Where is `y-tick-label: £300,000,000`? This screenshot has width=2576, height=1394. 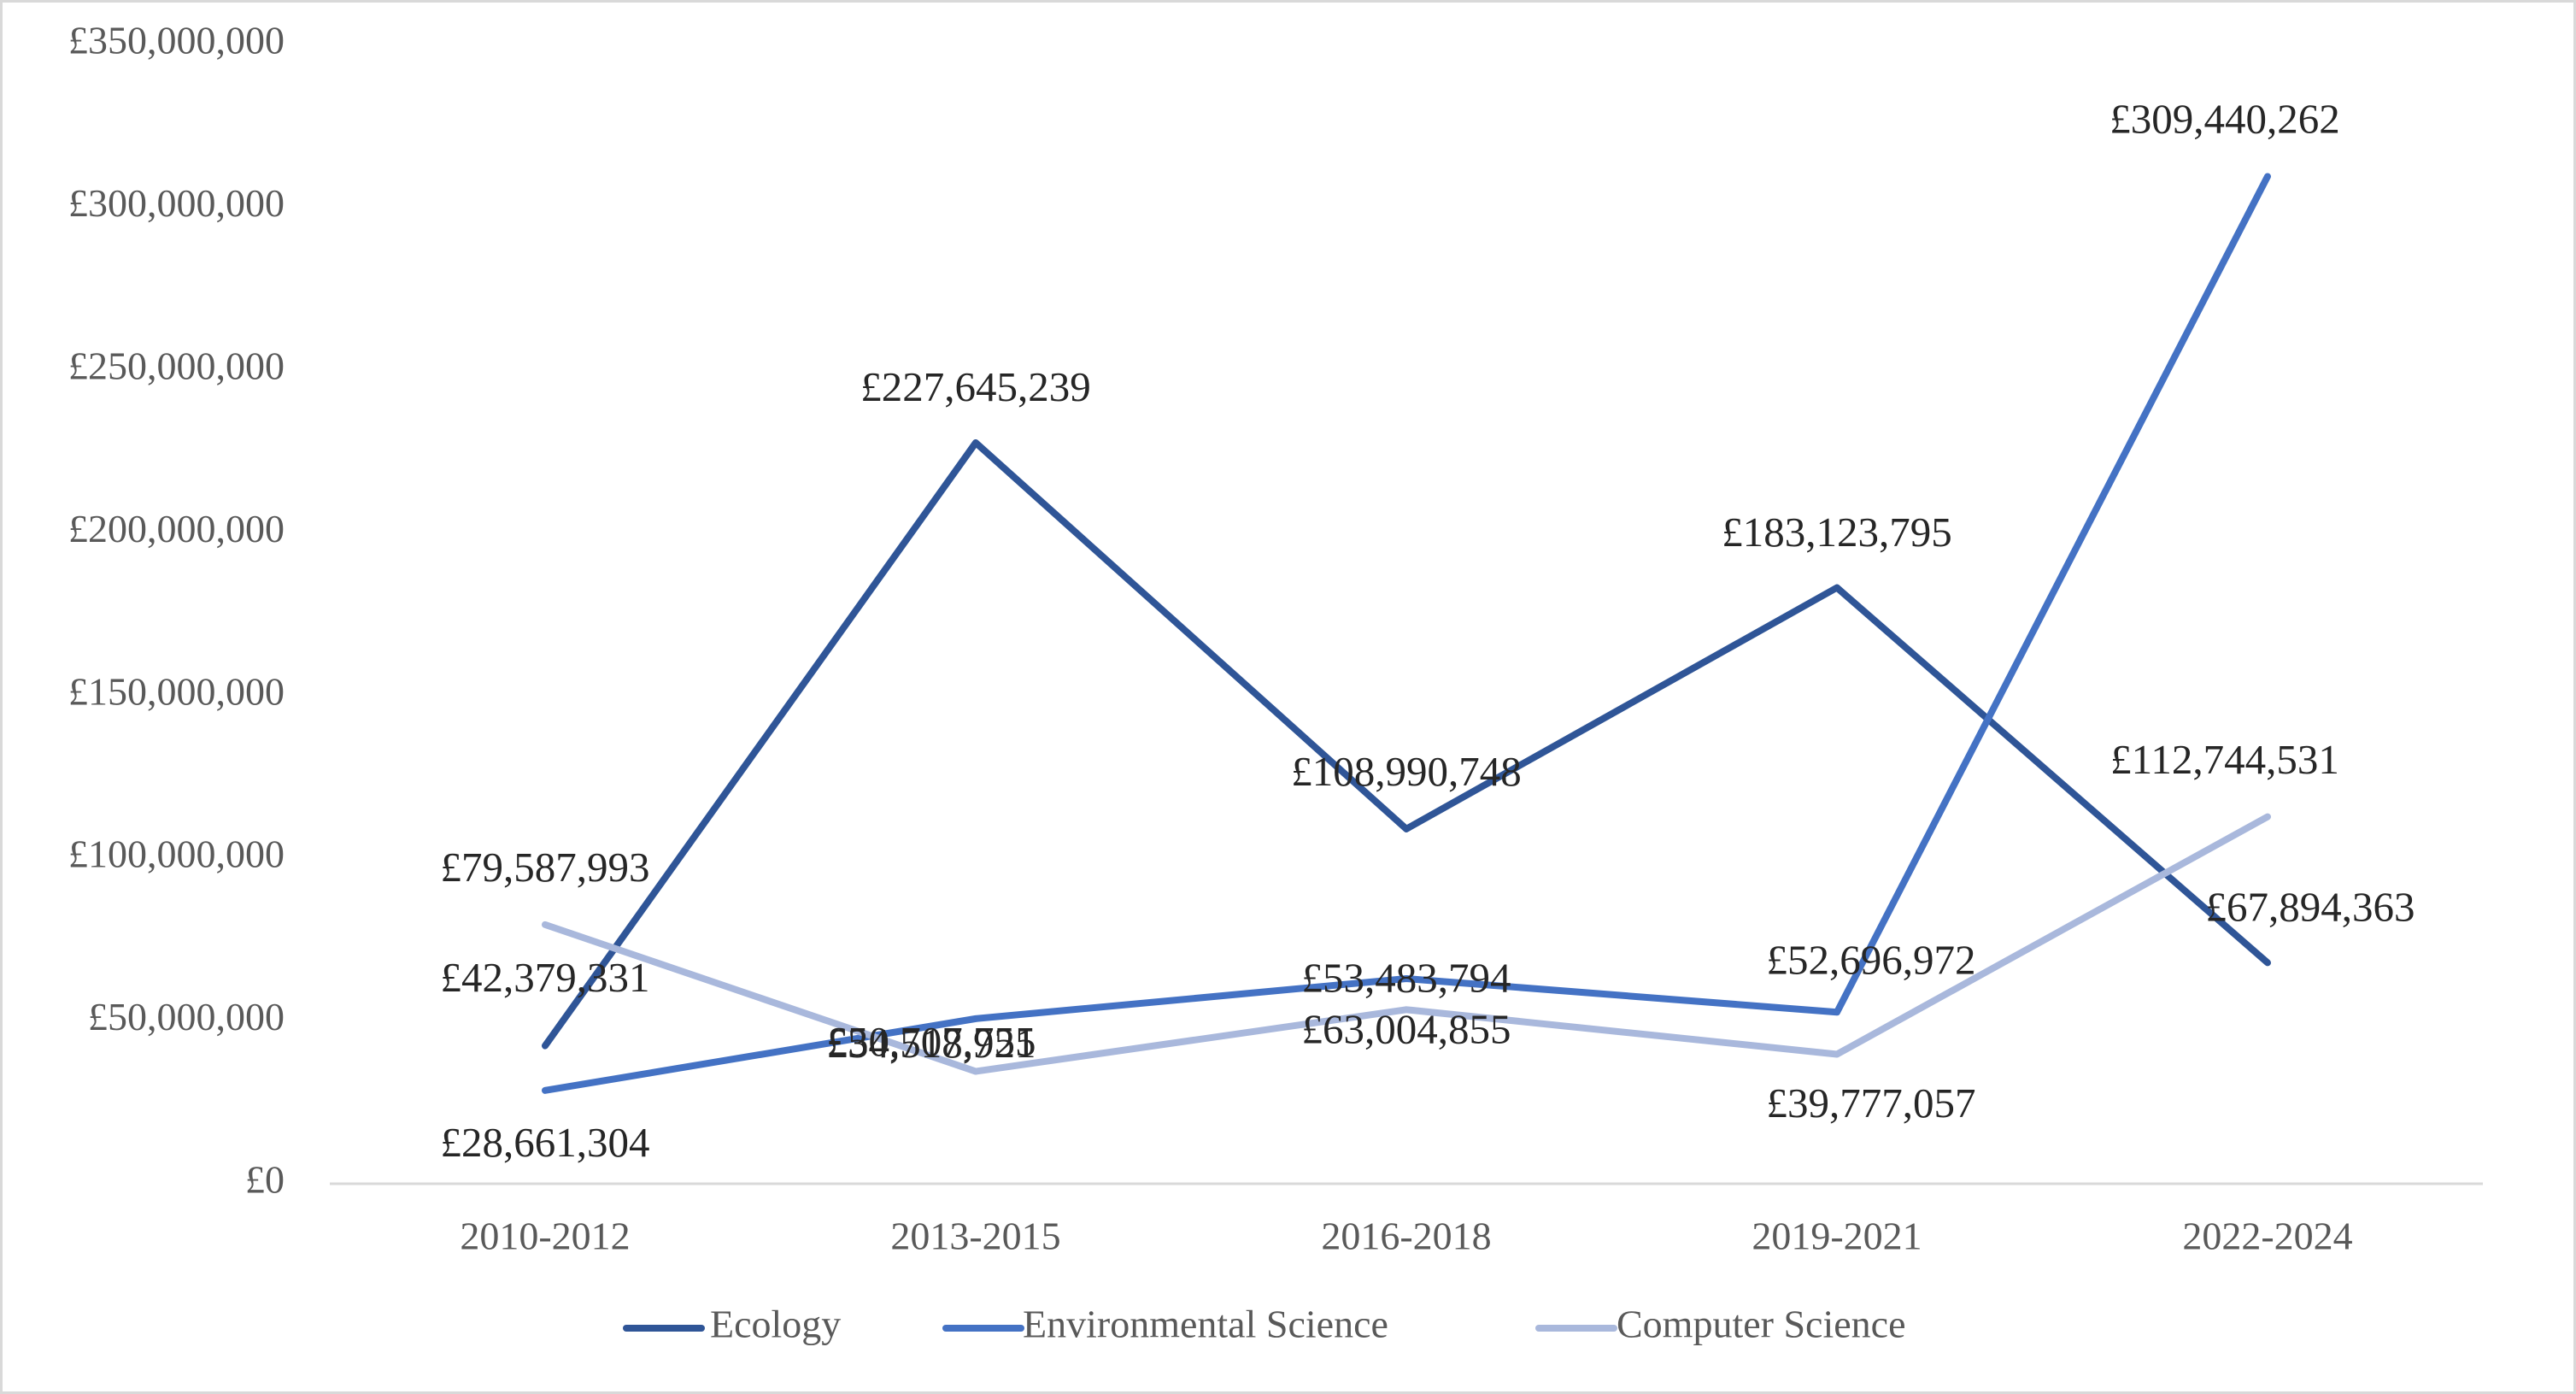
y-tick-label: £300,000,000 is located at coordinates (176, 203).